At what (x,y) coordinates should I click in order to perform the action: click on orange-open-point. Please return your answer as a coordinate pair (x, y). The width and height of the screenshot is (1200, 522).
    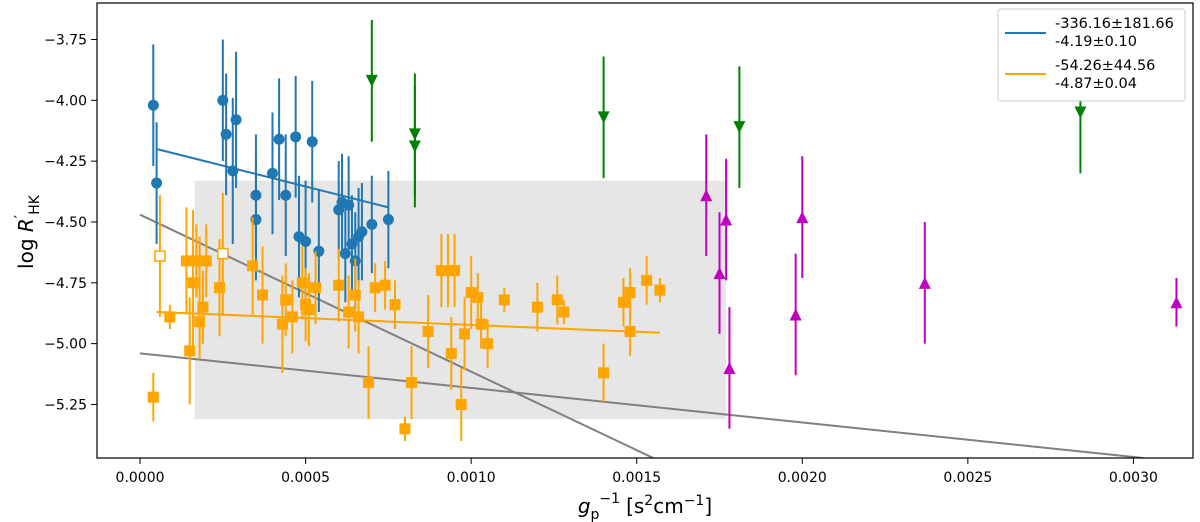
    Looking at the image, I should click on (223, 253).